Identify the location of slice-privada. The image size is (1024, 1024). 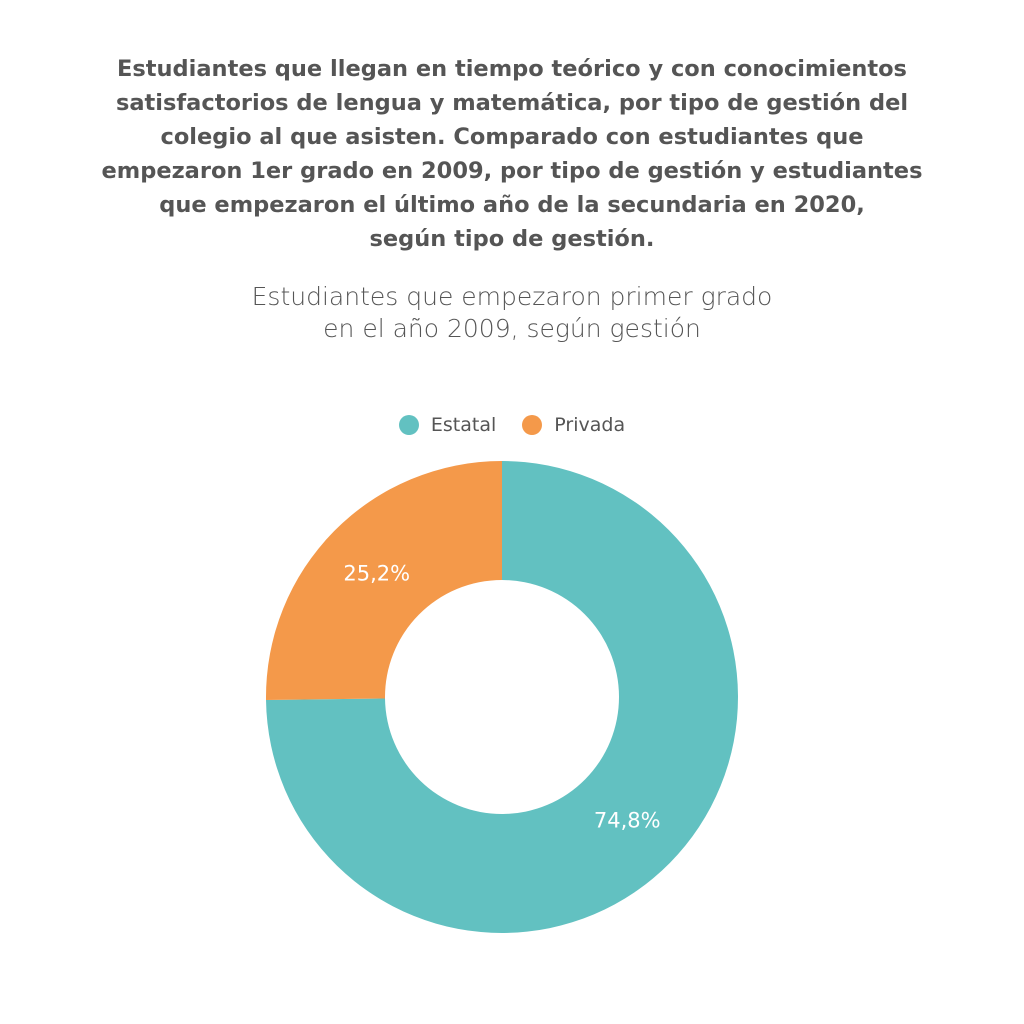
(384, 580).